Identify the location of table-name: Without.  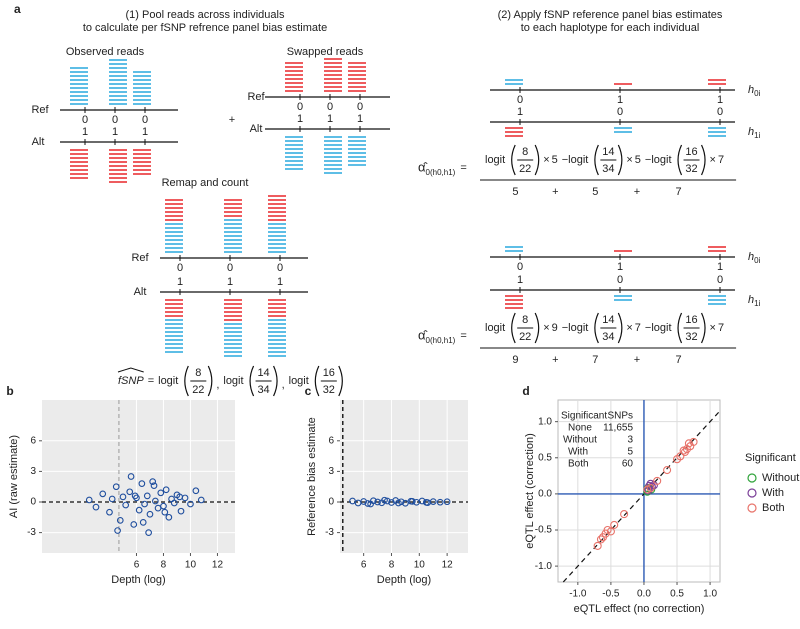
(580, 440).